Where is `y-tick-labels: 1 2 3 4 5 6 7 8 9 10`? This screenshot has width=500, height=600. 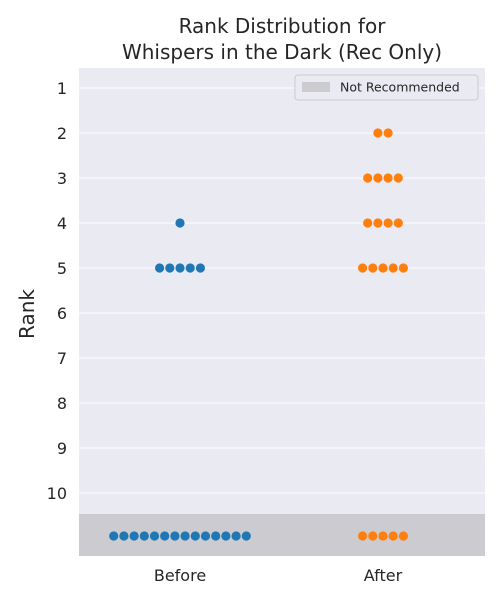 y-tick-labels: 1 2 3 4 5 6 7 8 9 10 is located at coordinates (57, 291).